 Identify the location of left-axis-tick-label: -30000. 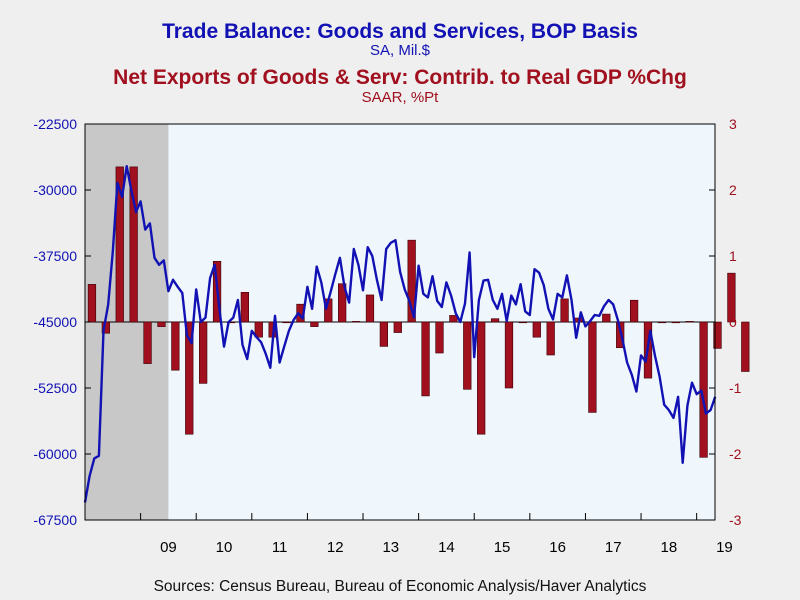
(55, 190).